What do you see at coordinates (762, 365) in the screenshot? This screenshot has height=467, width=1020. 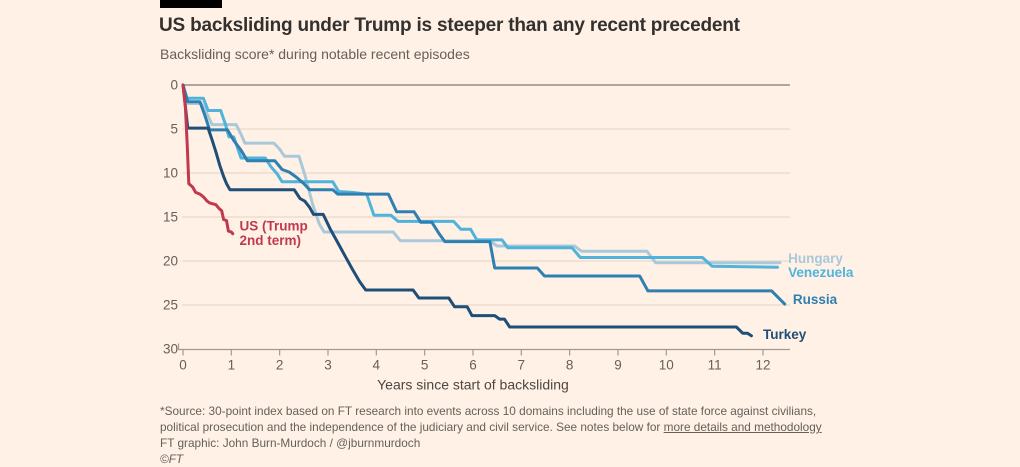 I see `x-tick-label: 12` at bounding box center [762, 365].